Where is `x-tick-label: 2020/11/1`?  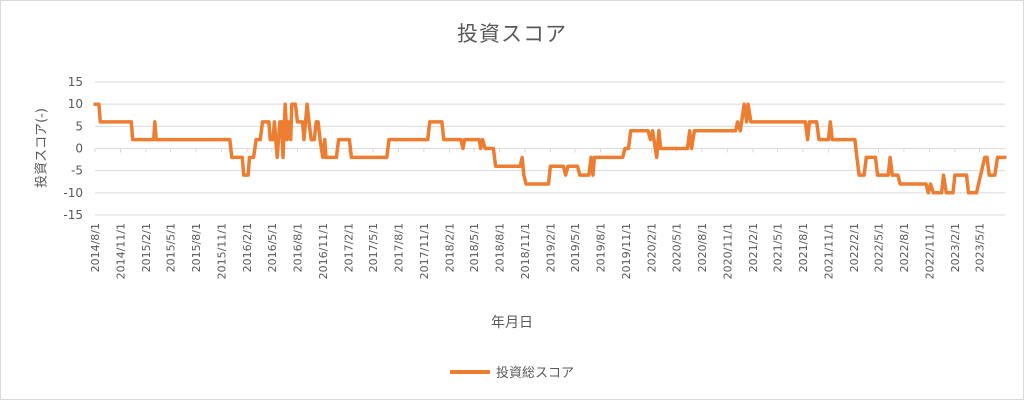
x-tick-label: 2020/11/1 is located at coordinates (727, 251).